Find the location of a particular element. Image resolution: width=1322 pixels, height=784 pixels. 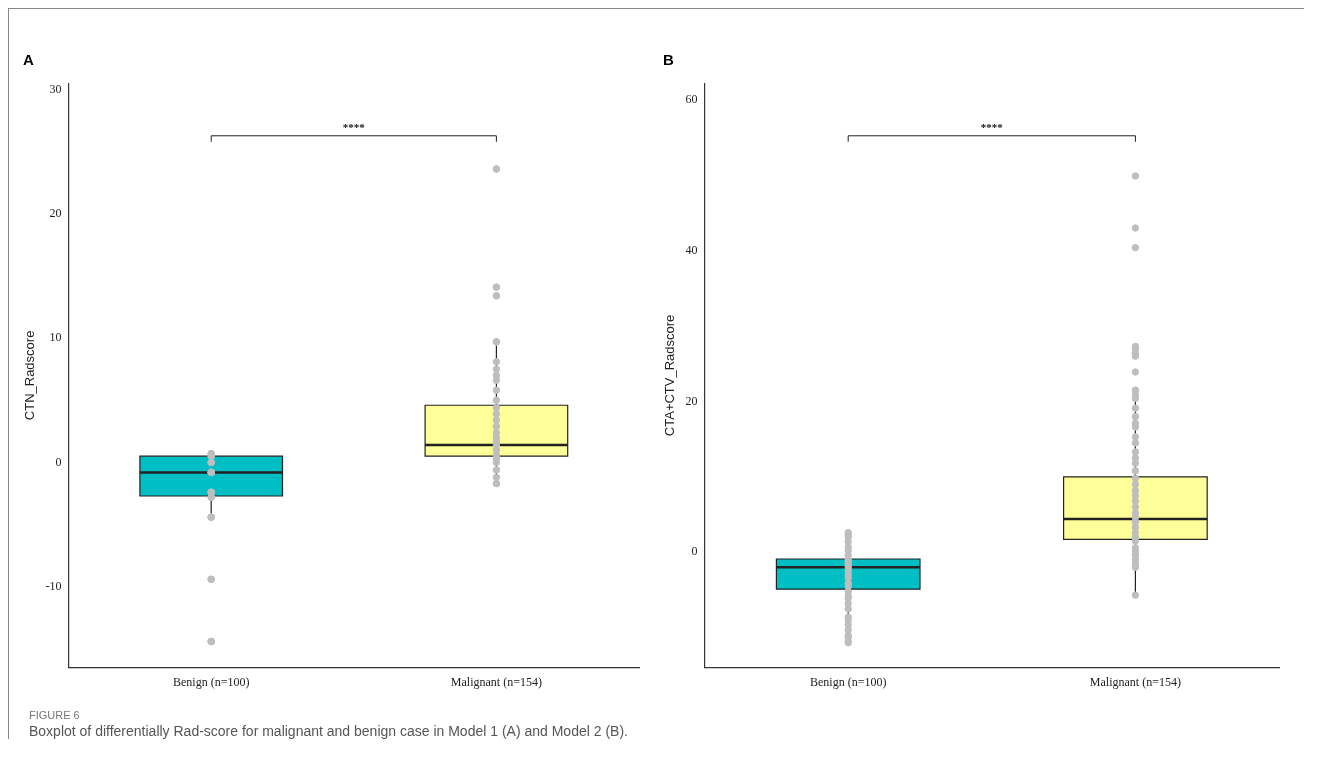

chart-title: A is located at coordinates (28, 60).